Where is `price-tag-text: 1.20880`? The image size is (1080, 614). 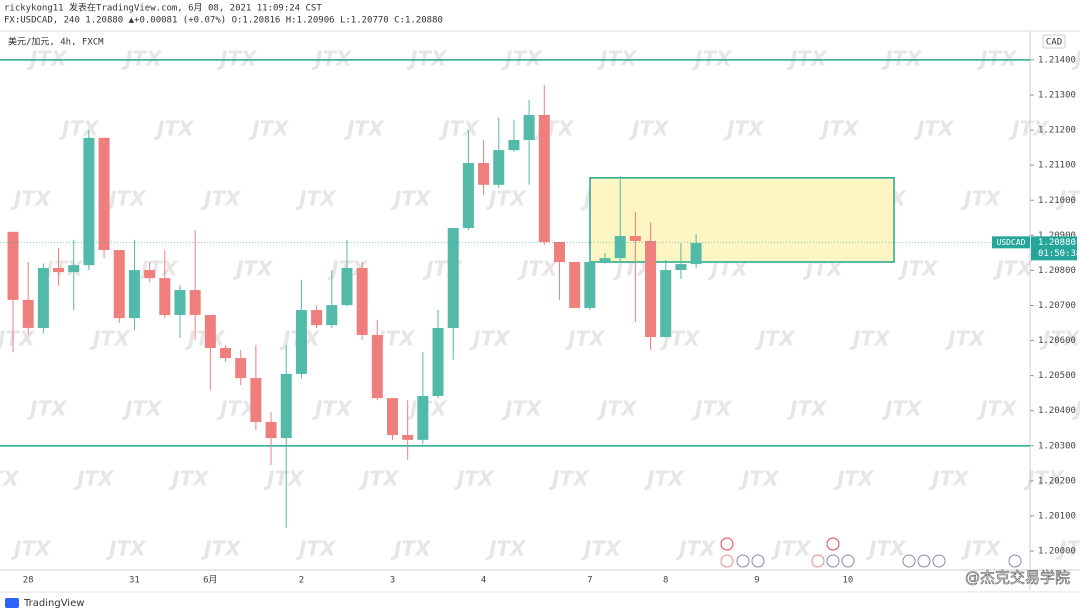 price-tag-text: 1.20880 is located at coordinates (1057, 243).